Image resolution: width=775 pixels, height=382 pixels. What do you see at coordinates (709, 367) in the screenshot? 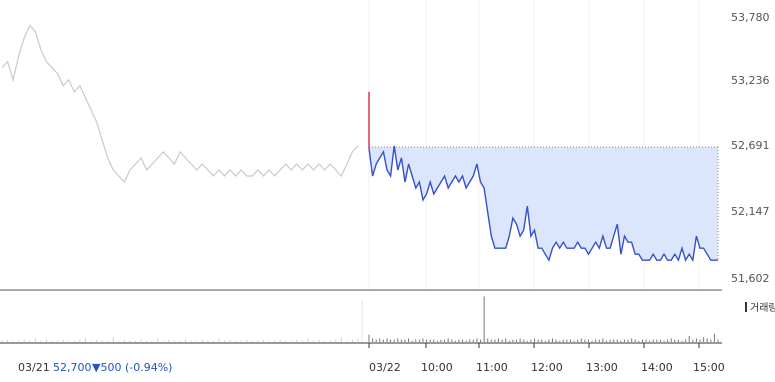
I see `x-tick-label: 15:00` at bounding box center [709, 367].